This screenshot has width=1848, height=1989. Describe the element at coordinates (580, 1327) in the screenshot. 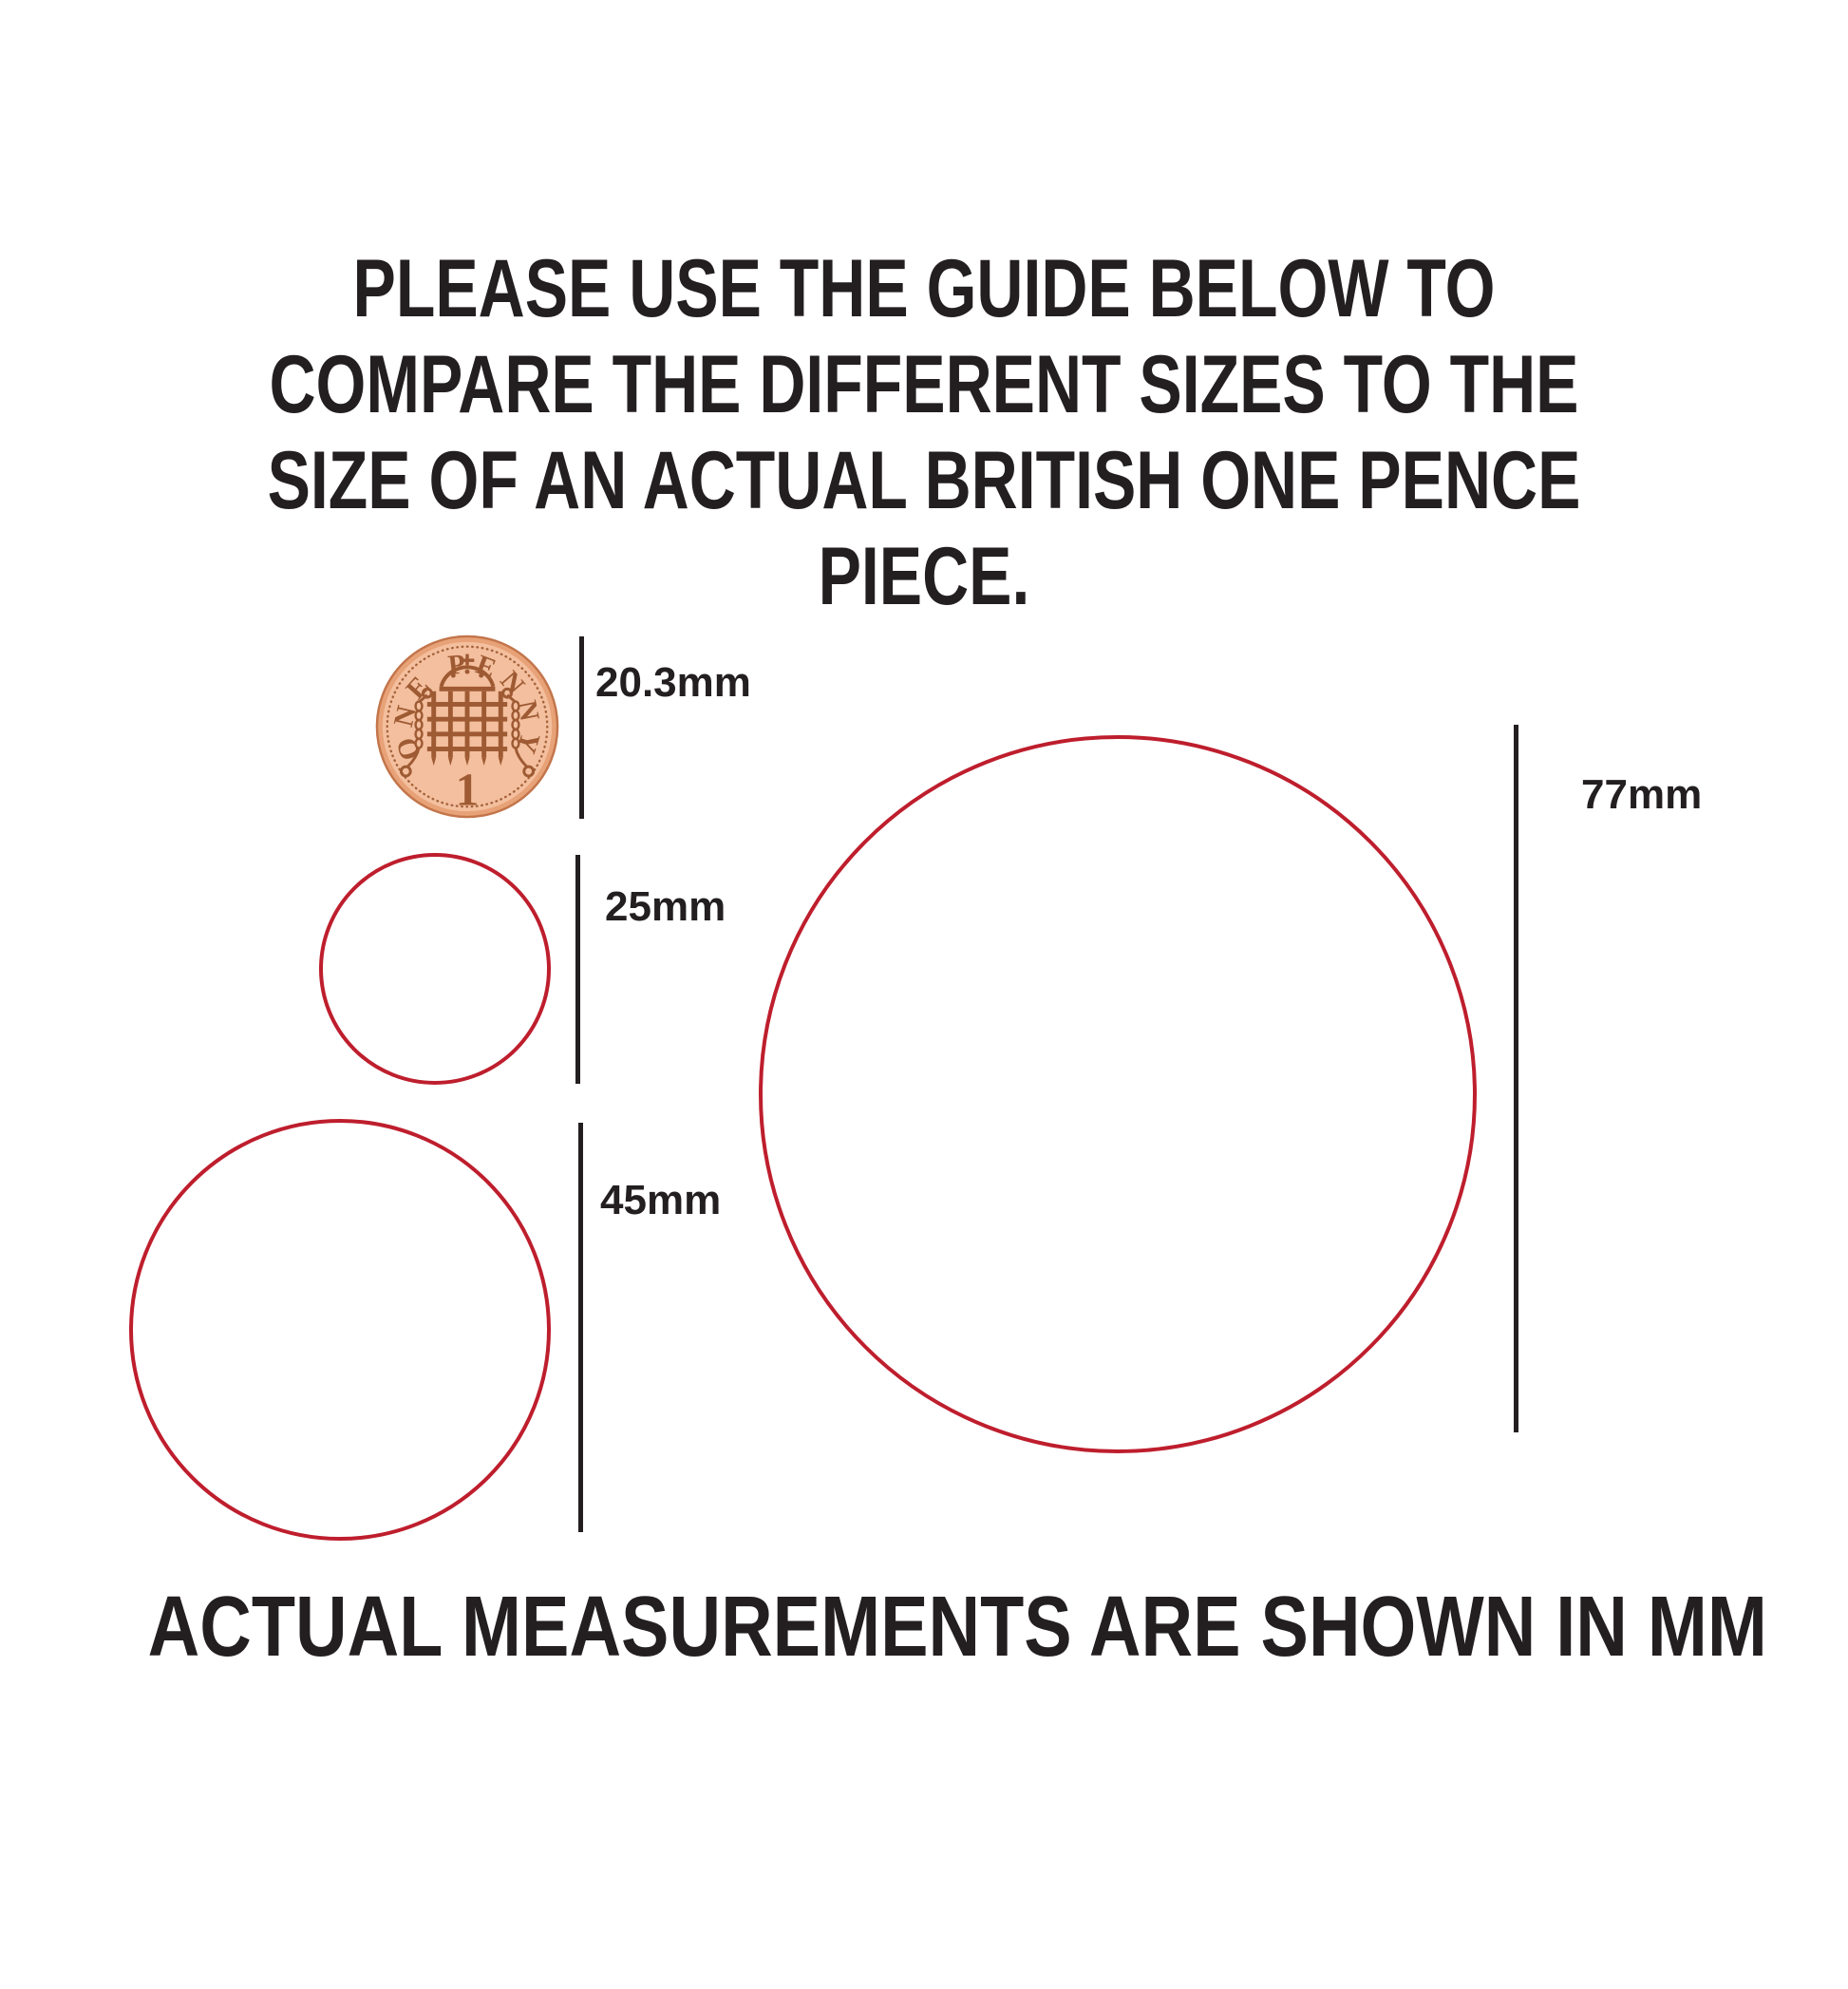

I see `measure-rule-45mm` at that location.